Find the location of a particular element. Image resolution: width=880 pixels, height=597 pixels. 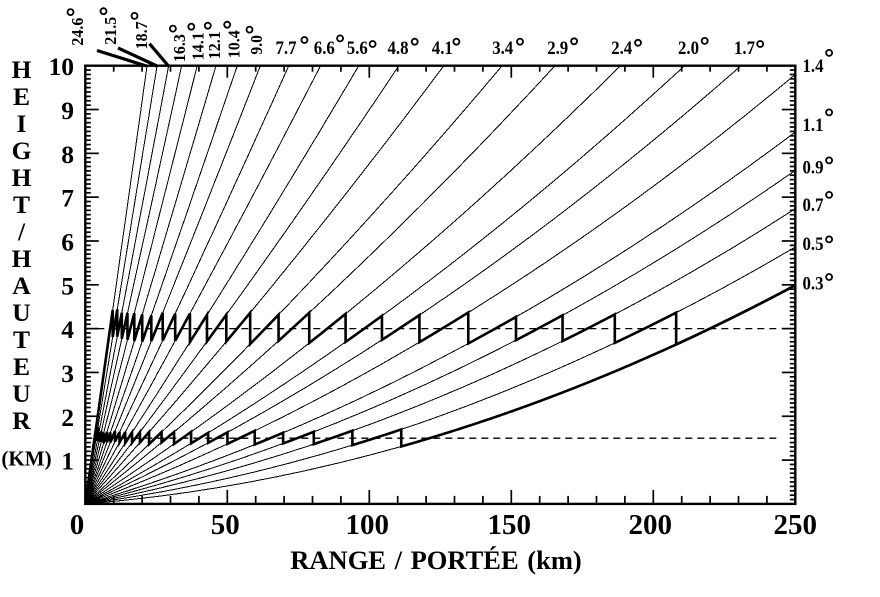

svg-text: 1 is located at coordinates (67, 461).